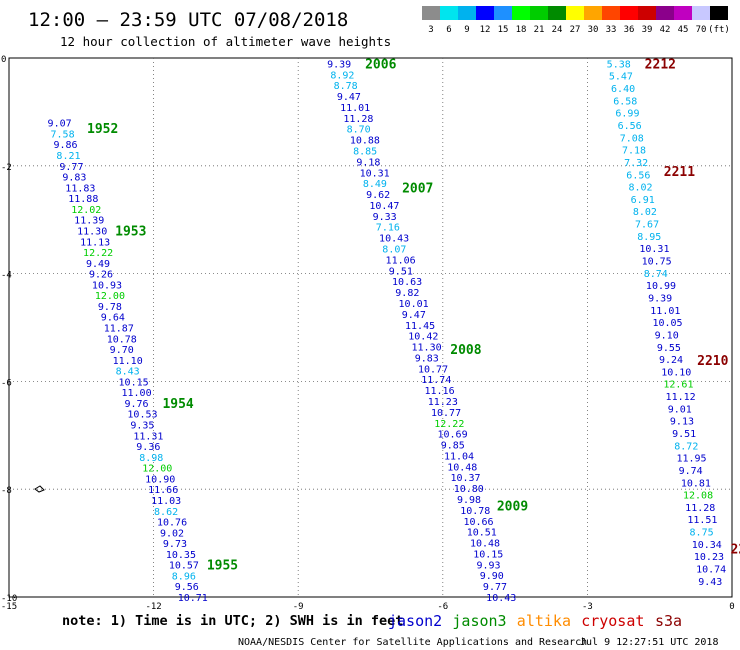  What do you see at coordinates (384, 206) in the screenshot?
I see `swh-value: 10.47` at bounding box center [384, 206].